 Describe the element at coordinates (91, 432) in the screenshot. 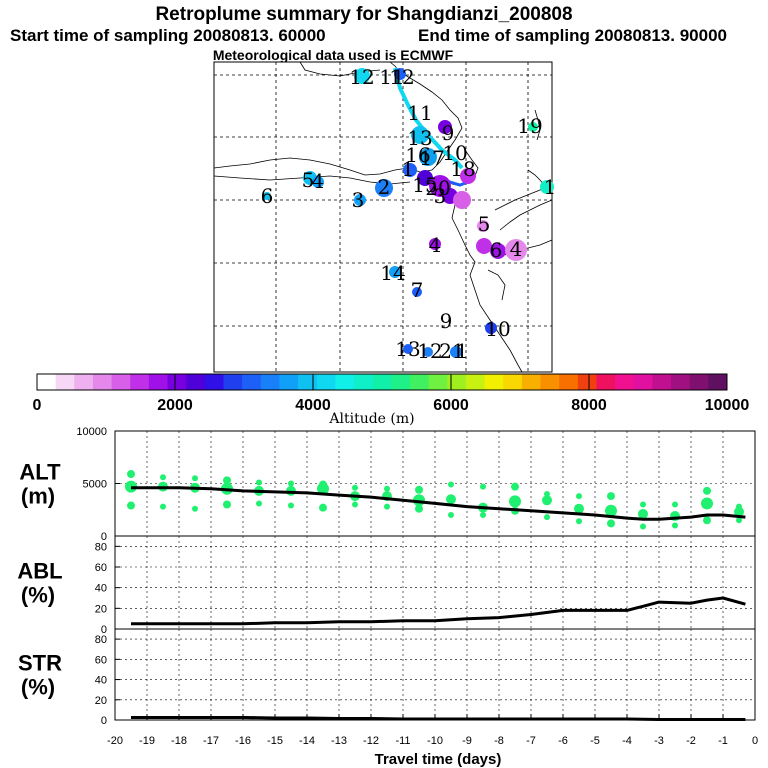

I see `y-tick-label: 10000` at that location.